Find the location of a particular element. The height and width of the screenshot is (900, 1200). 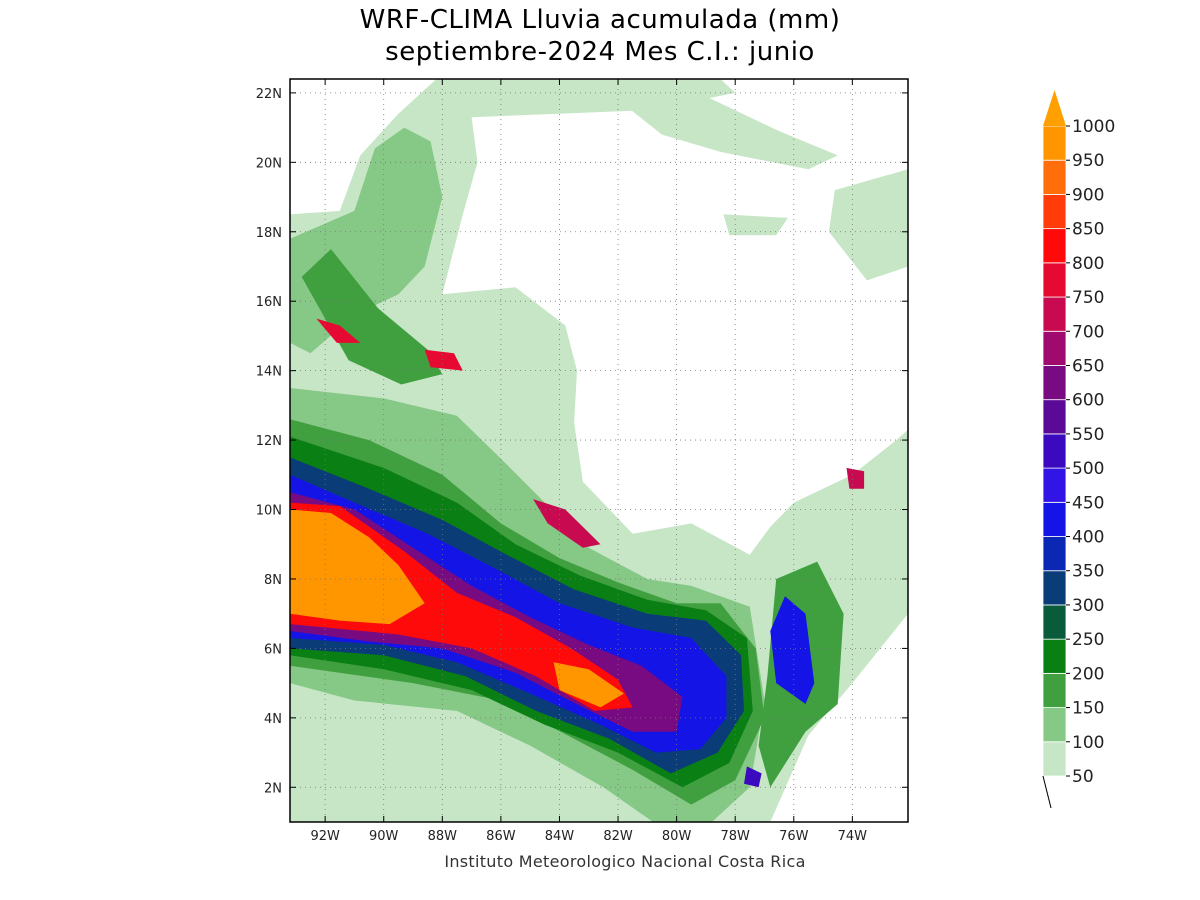

y-tick-label: 20N is located at coordinates (269, 163).